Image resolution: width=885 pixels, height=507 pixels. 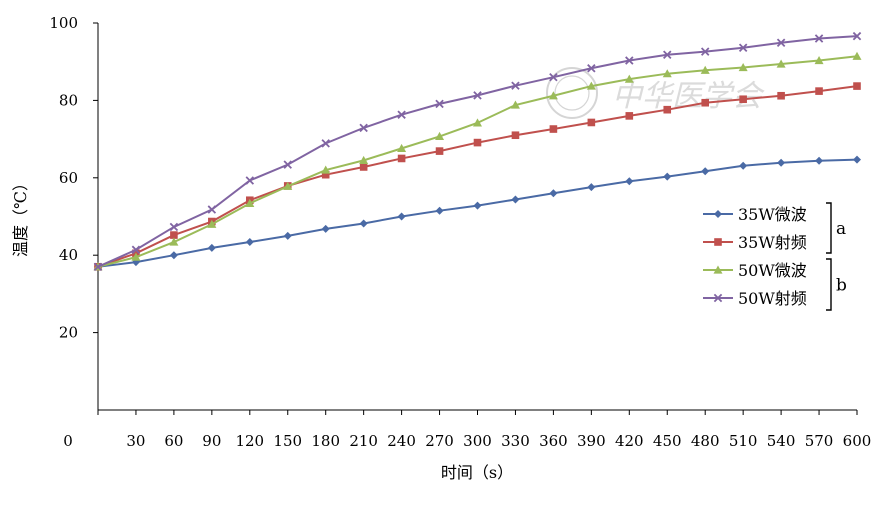 I want to click on legend-group-label: b, so click(x=841, y=286).